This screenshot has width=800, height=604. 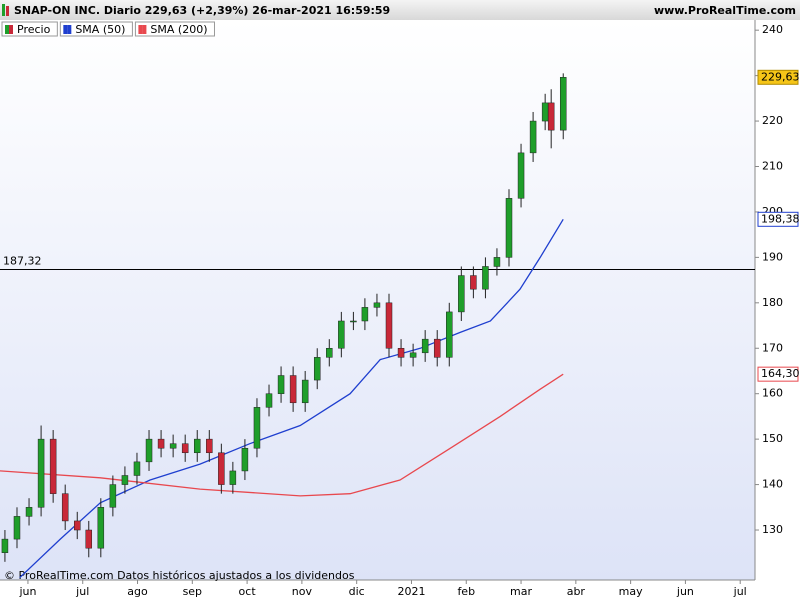 I want to click on sma-label: 164,30, so click(x=780, y=373).